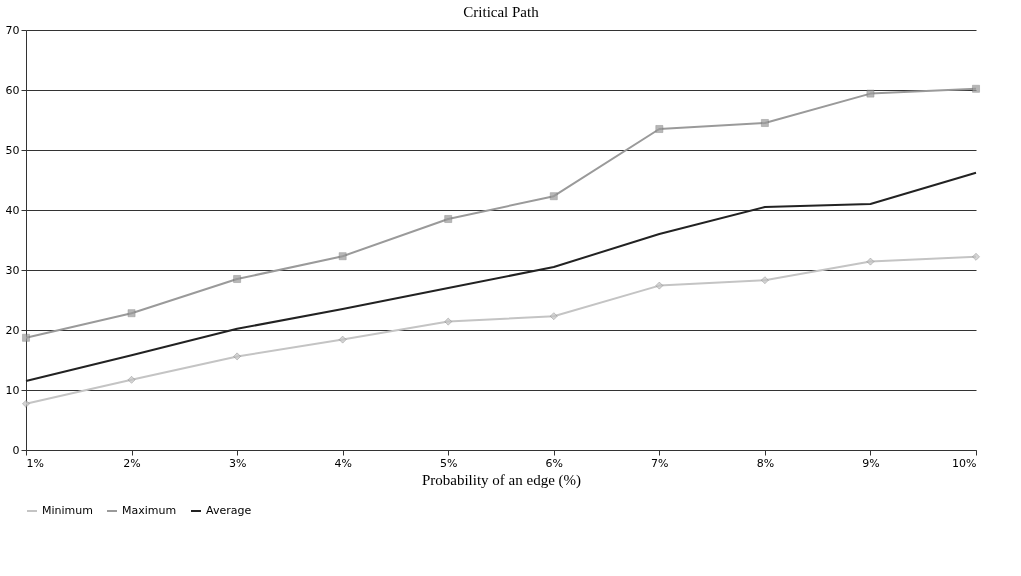 Image resolution: width=1021 pixels, height=576 pixels. I want to click on x-axis-title: Probability of an edge (%), so click(501, 480).